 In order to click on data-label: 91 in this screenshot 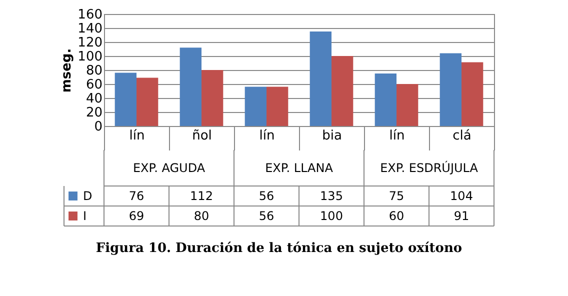, I will do `click(462, 216)`.